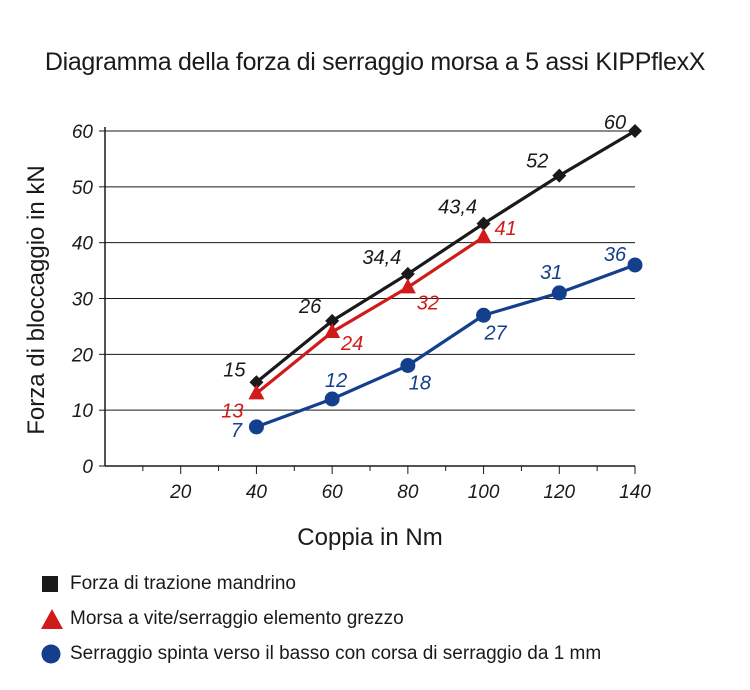 Image resolution: width=750 pixels, height=690 pixels. I want to click on y-tick-label: 20, so click(82, 355).